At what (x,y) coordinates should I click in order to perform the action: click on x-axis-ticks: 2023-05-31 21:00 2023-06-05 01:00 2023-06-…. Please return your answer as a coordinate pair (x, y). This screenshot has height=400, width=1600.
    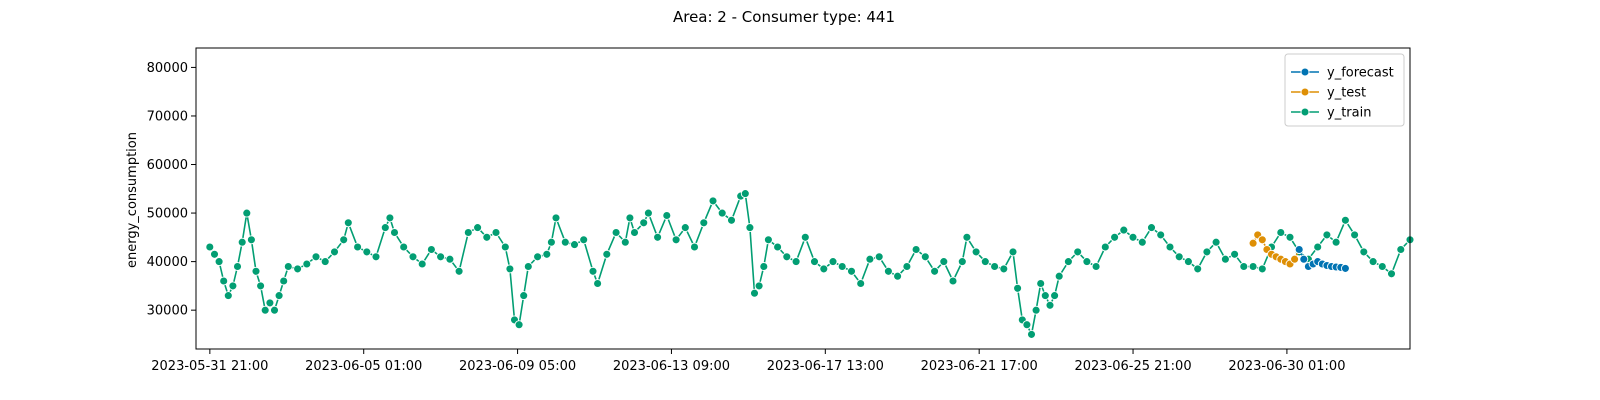
    Looking at the image, I should click on (748, 361).